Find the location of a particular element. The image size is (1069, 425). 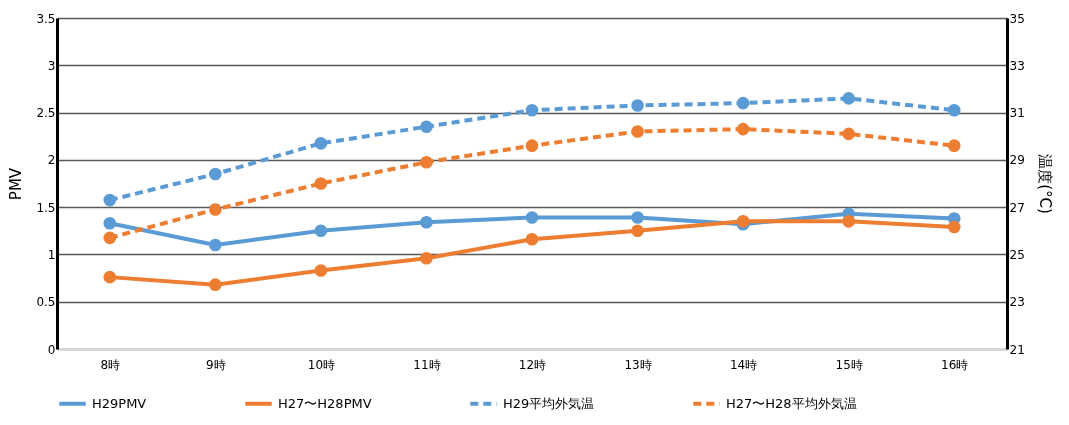

x-tick-label: 14時 is located at coordinates (743, 364).